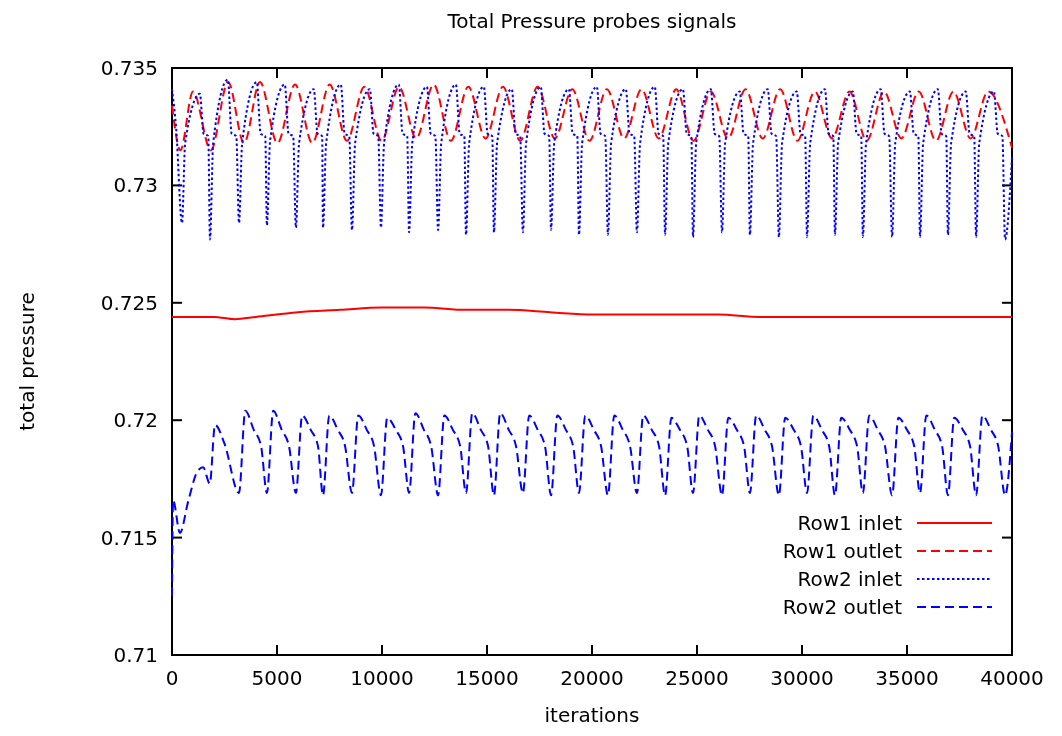 This screenshot has width=1062, height=736. I want to click on x-tick-label: 40000, so click(1012, 678).